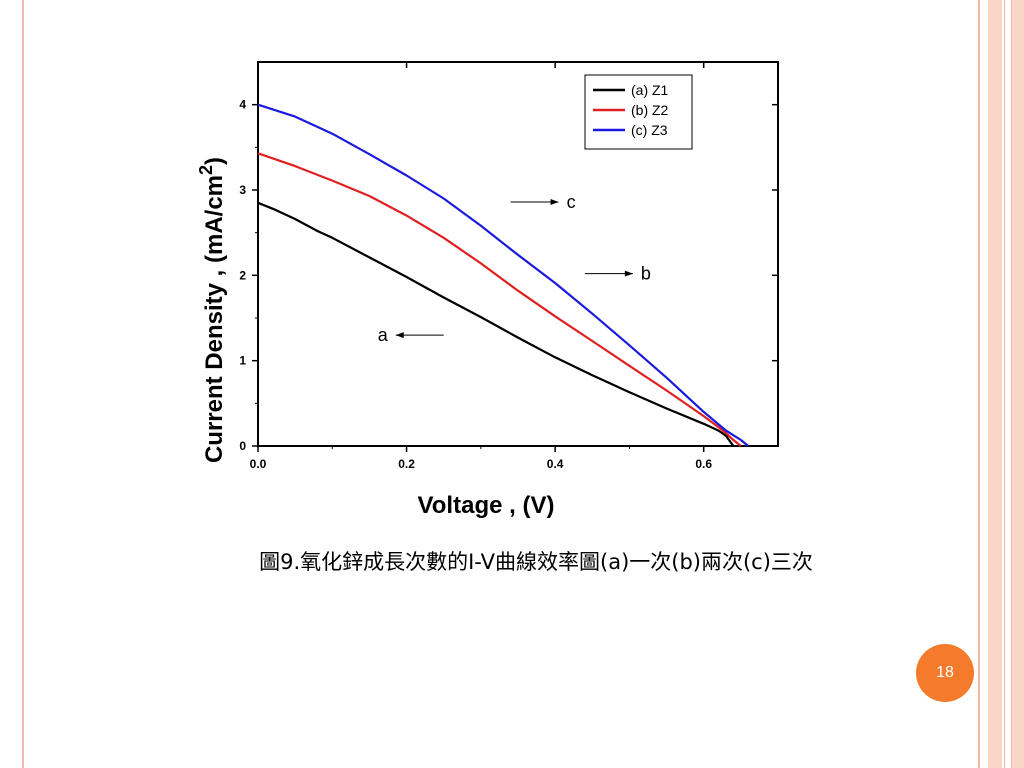 The width and height of the screenshot is (1024, 768). Describe the element at coordinates (486, 505) in the screenshot. I see `x-axis-title: Voltage , (V)` at that location.